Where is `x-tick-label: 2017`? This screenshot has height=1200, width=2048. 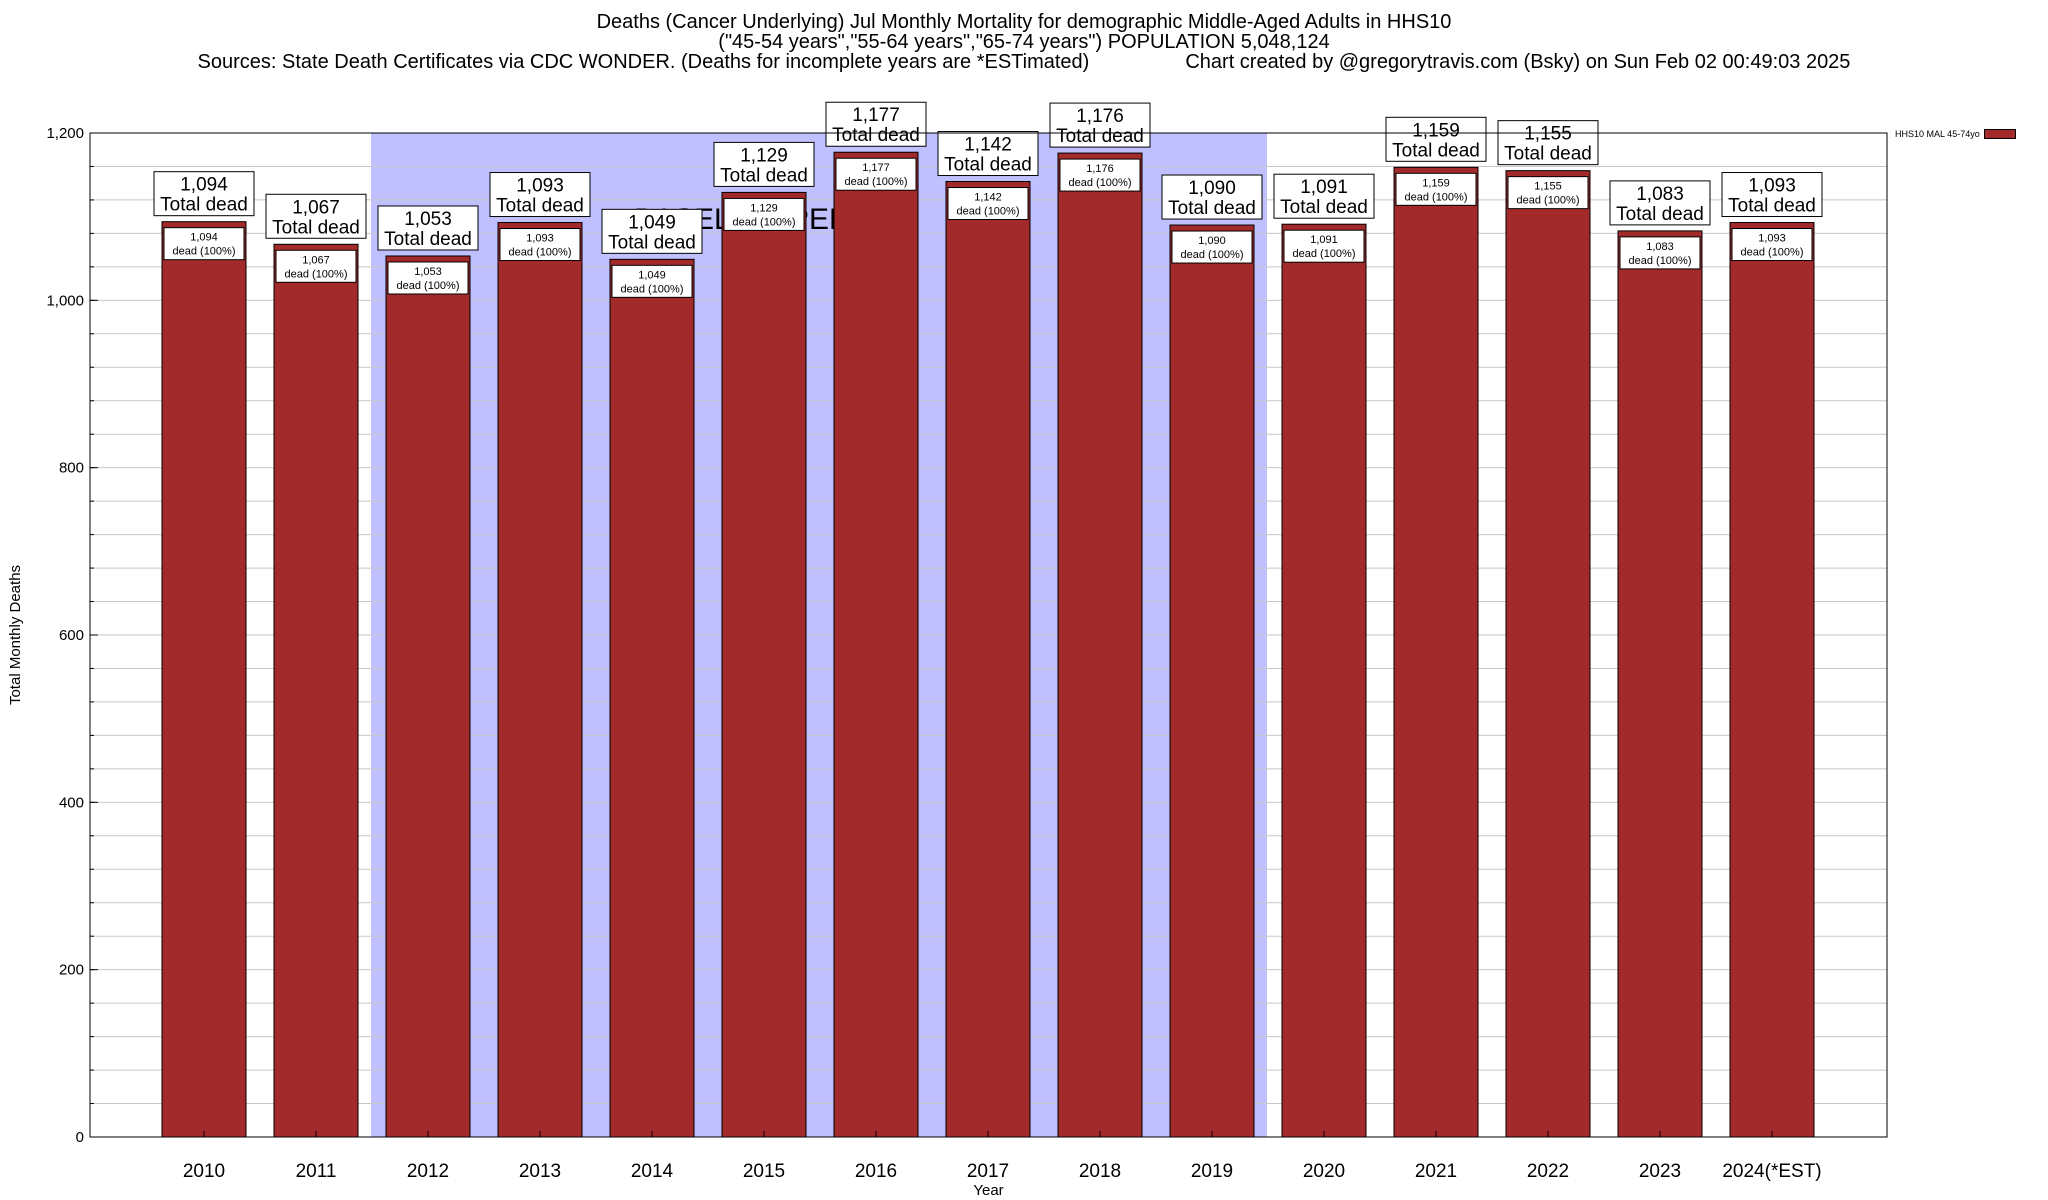 x-tick-label: 2017 is located at coordinates (988, 1171).